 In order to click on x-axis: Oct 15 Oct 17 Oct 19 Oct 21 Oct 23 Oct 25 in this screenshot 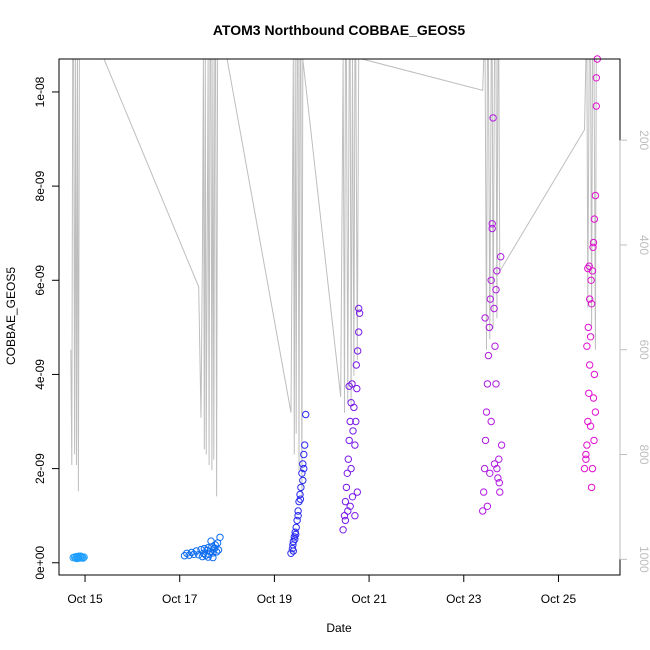, I will do `click(322, 590)`.